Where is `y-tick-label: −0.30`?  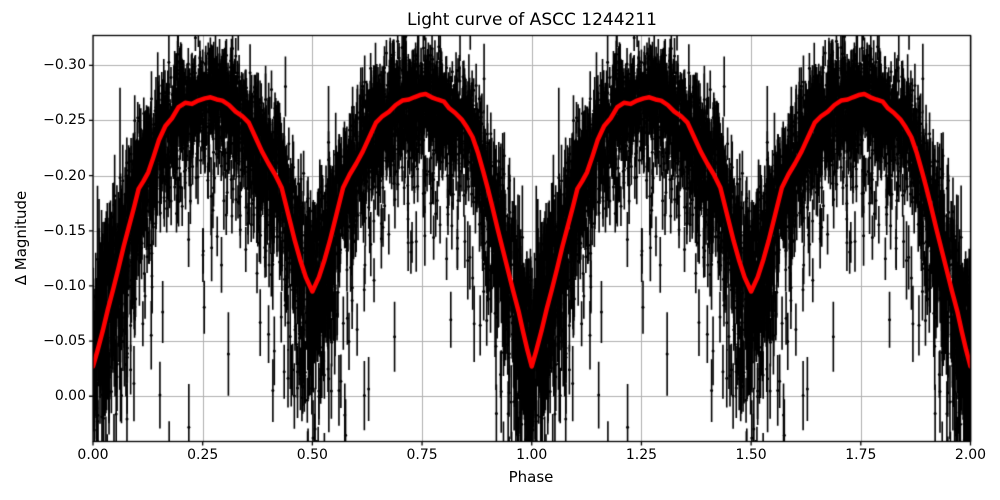 y-tick-label: −0.30 is located at coordinates (64, 65).